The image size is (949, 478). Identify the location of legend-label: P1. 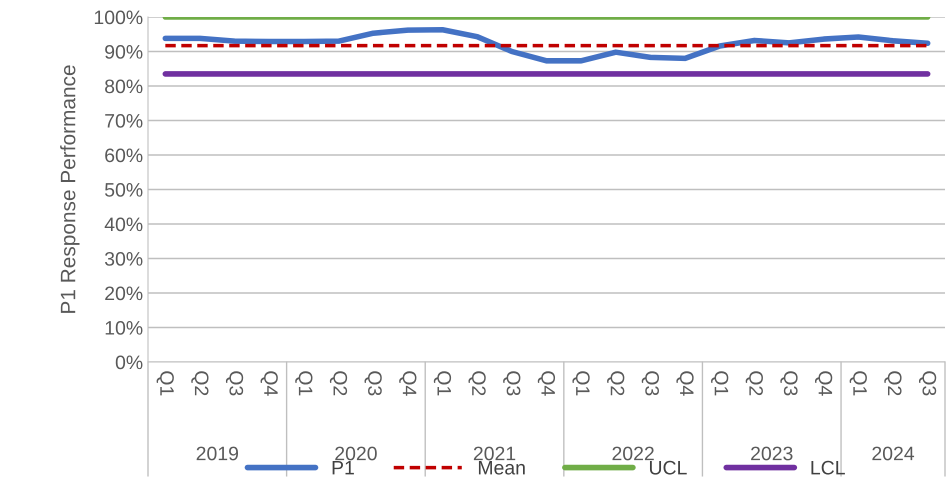
(343, 467).